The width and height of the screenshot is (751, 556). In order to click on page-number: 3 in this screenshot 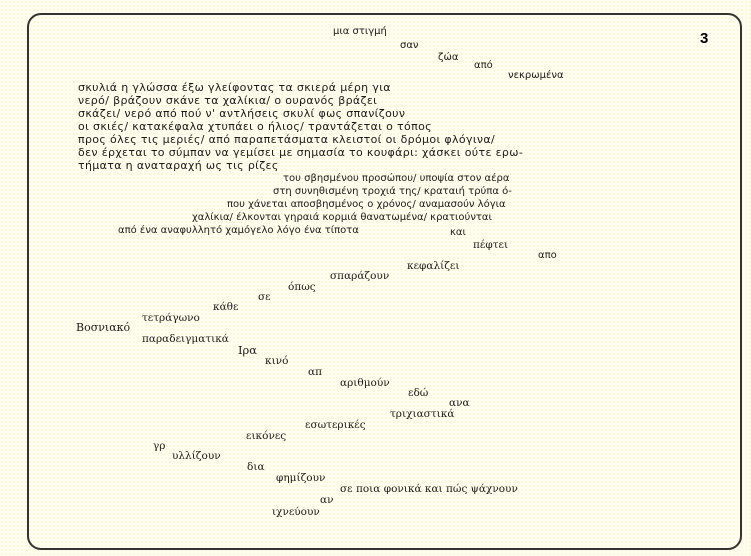, I will do `click(704, 38)`.